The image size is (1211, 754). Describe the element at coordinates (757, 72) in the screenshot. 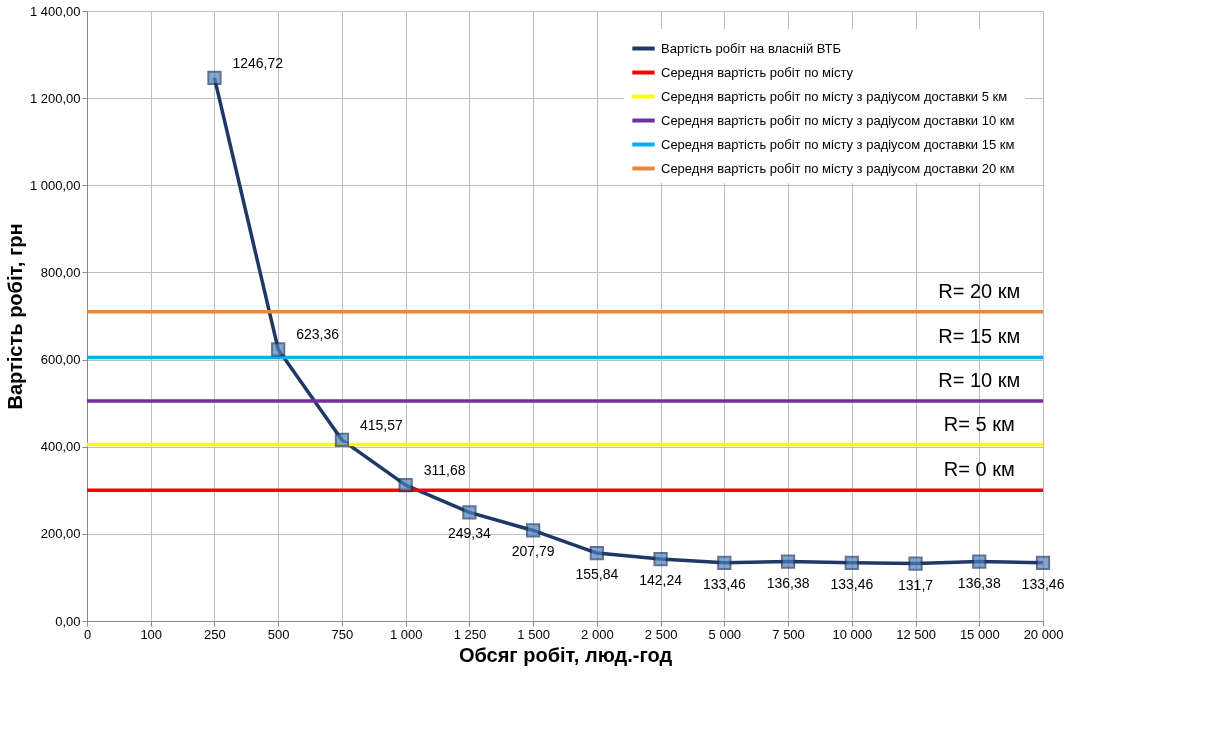

I see `legend-label: Середня вартість робіт по місту` at that location.